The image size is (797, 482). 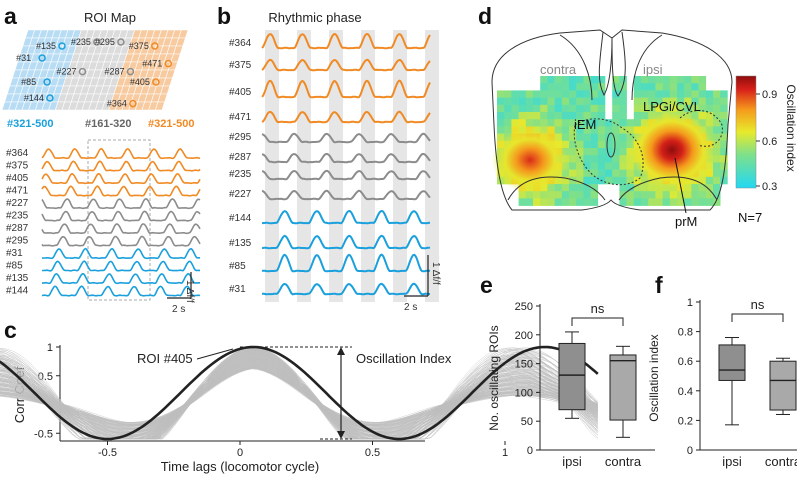 What do you see at coordinates (17, 228) in the screenshot?
I see `trace-a-label: #287` at bounding box center [17, 228].